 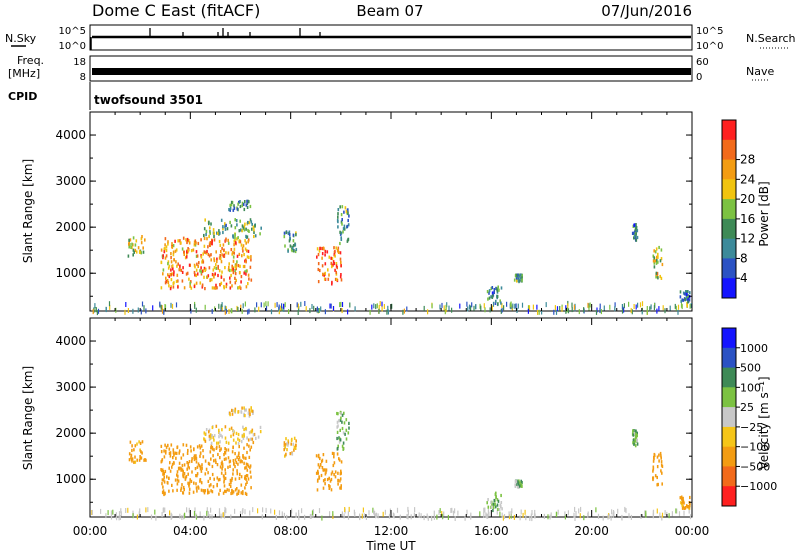 I want to click on nsearch-label: N.Search, so click(x=771, y=38).